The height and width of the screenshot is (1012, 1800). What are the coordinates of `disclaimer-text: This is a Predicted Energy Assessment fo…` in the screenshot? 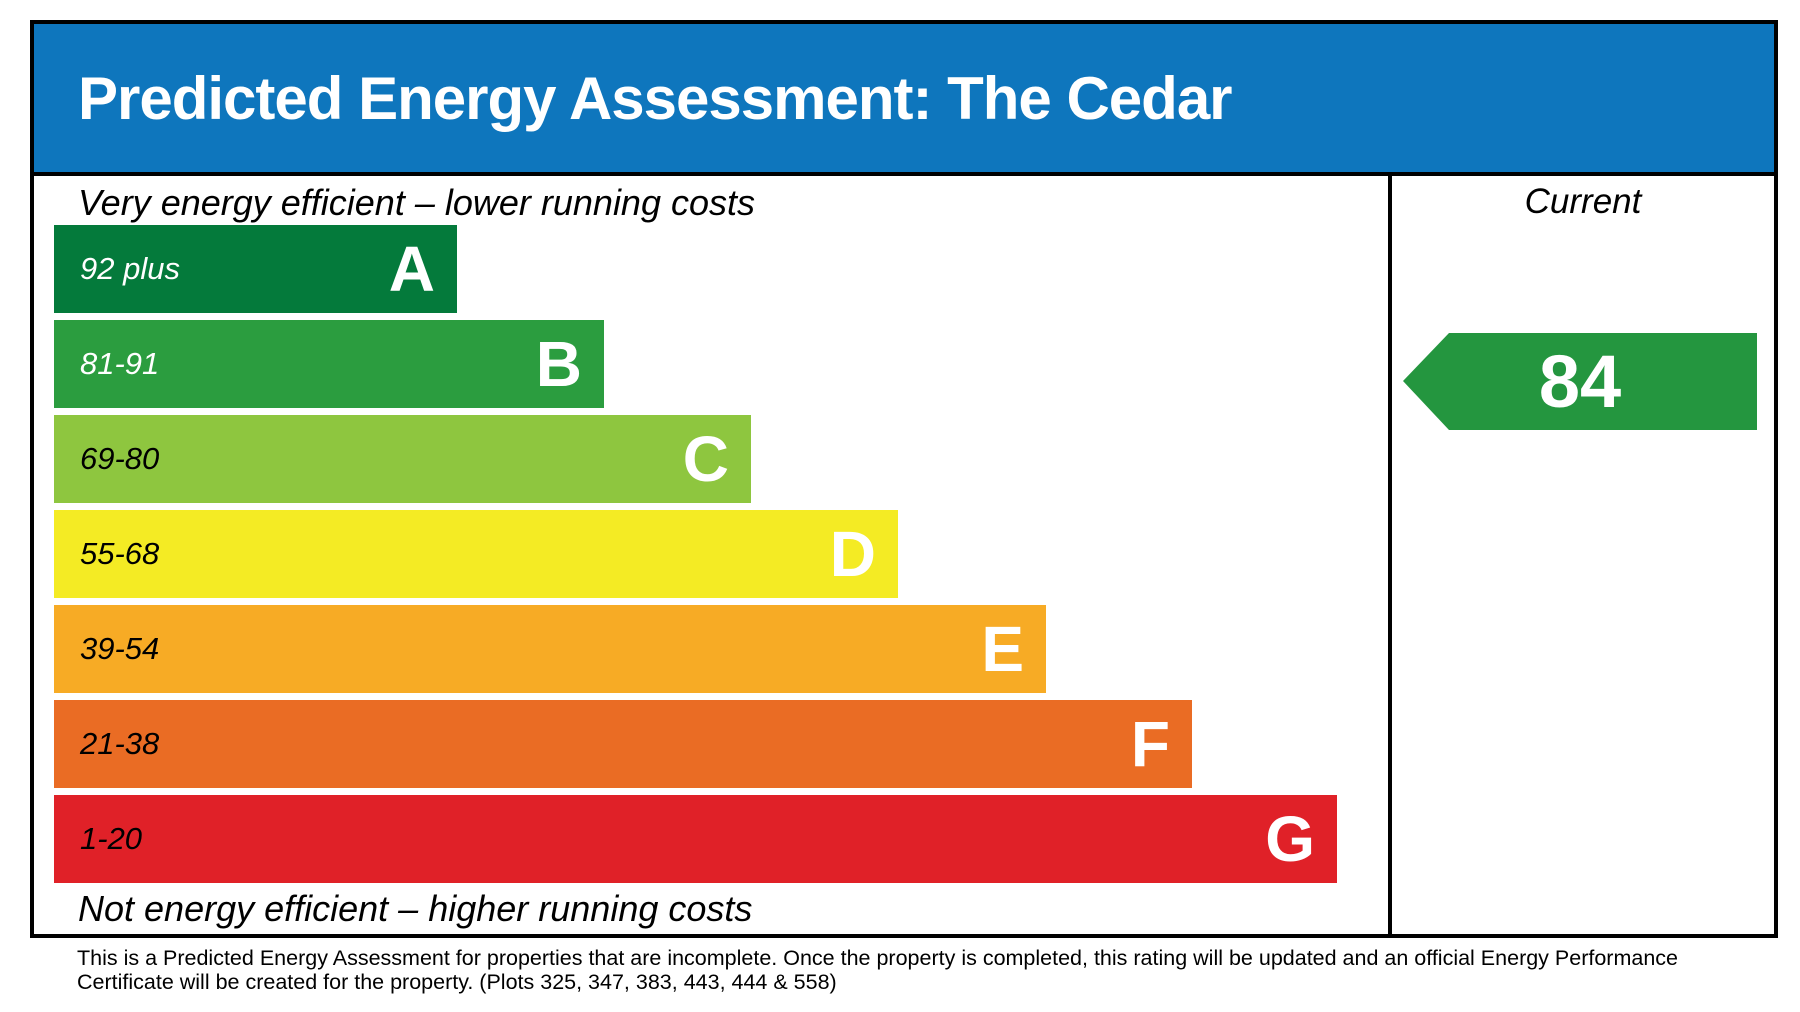 It's located at (917, 970).